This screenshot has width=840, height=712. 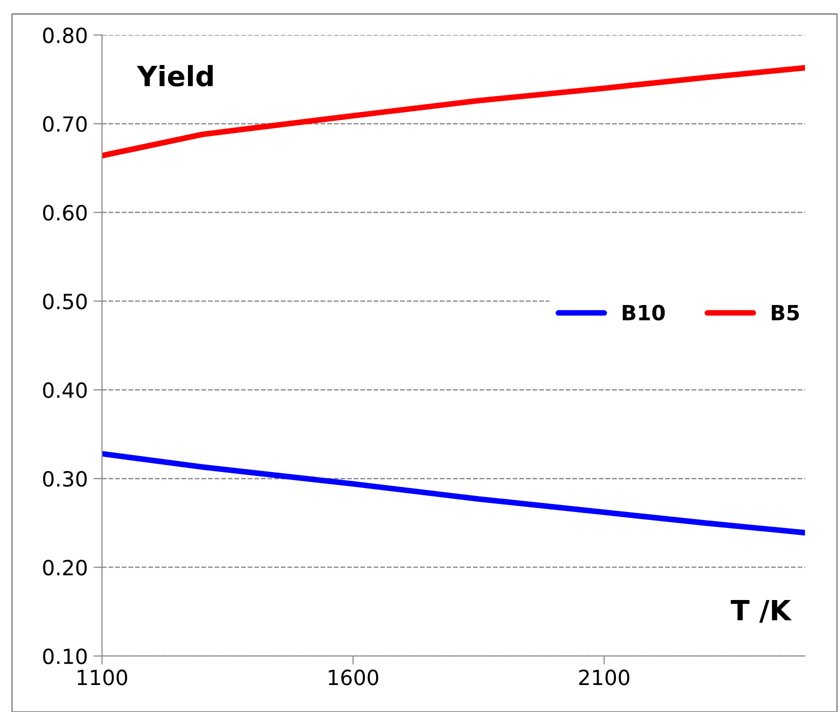 What do you see at coordinates (65, 656) in the screenshot?
I see `y-tick-label: 0.10` at bounding box center [65, 656].